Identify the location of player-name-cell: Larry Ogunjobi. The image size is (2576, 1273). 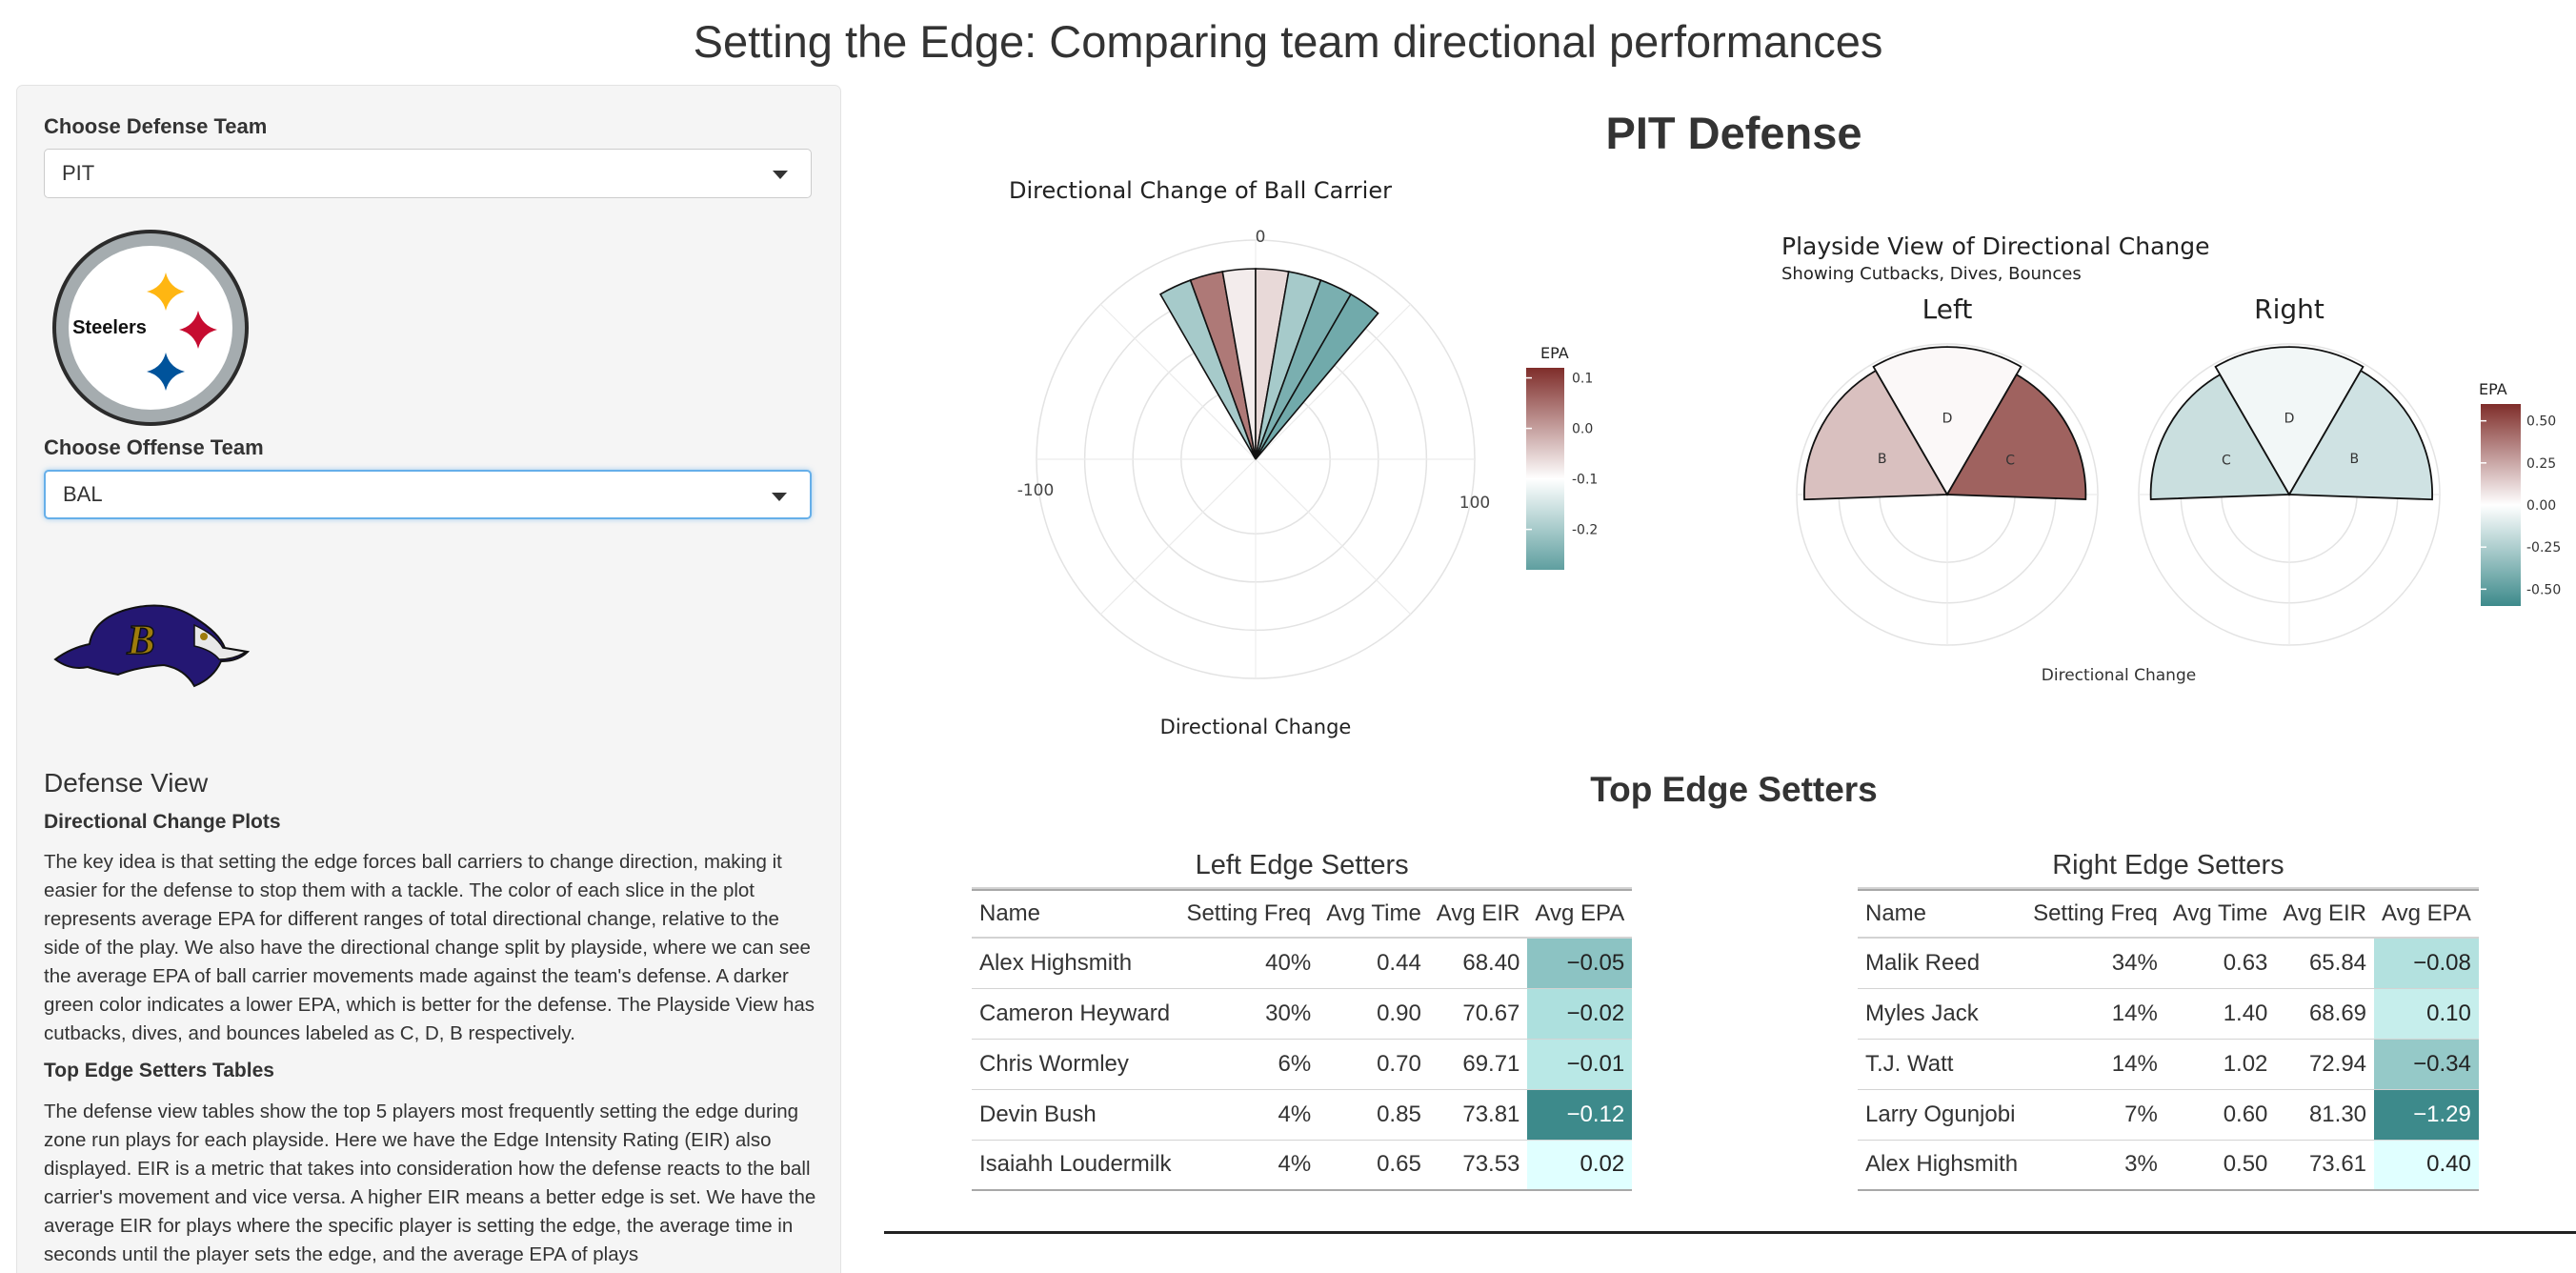
(1942, 1115).